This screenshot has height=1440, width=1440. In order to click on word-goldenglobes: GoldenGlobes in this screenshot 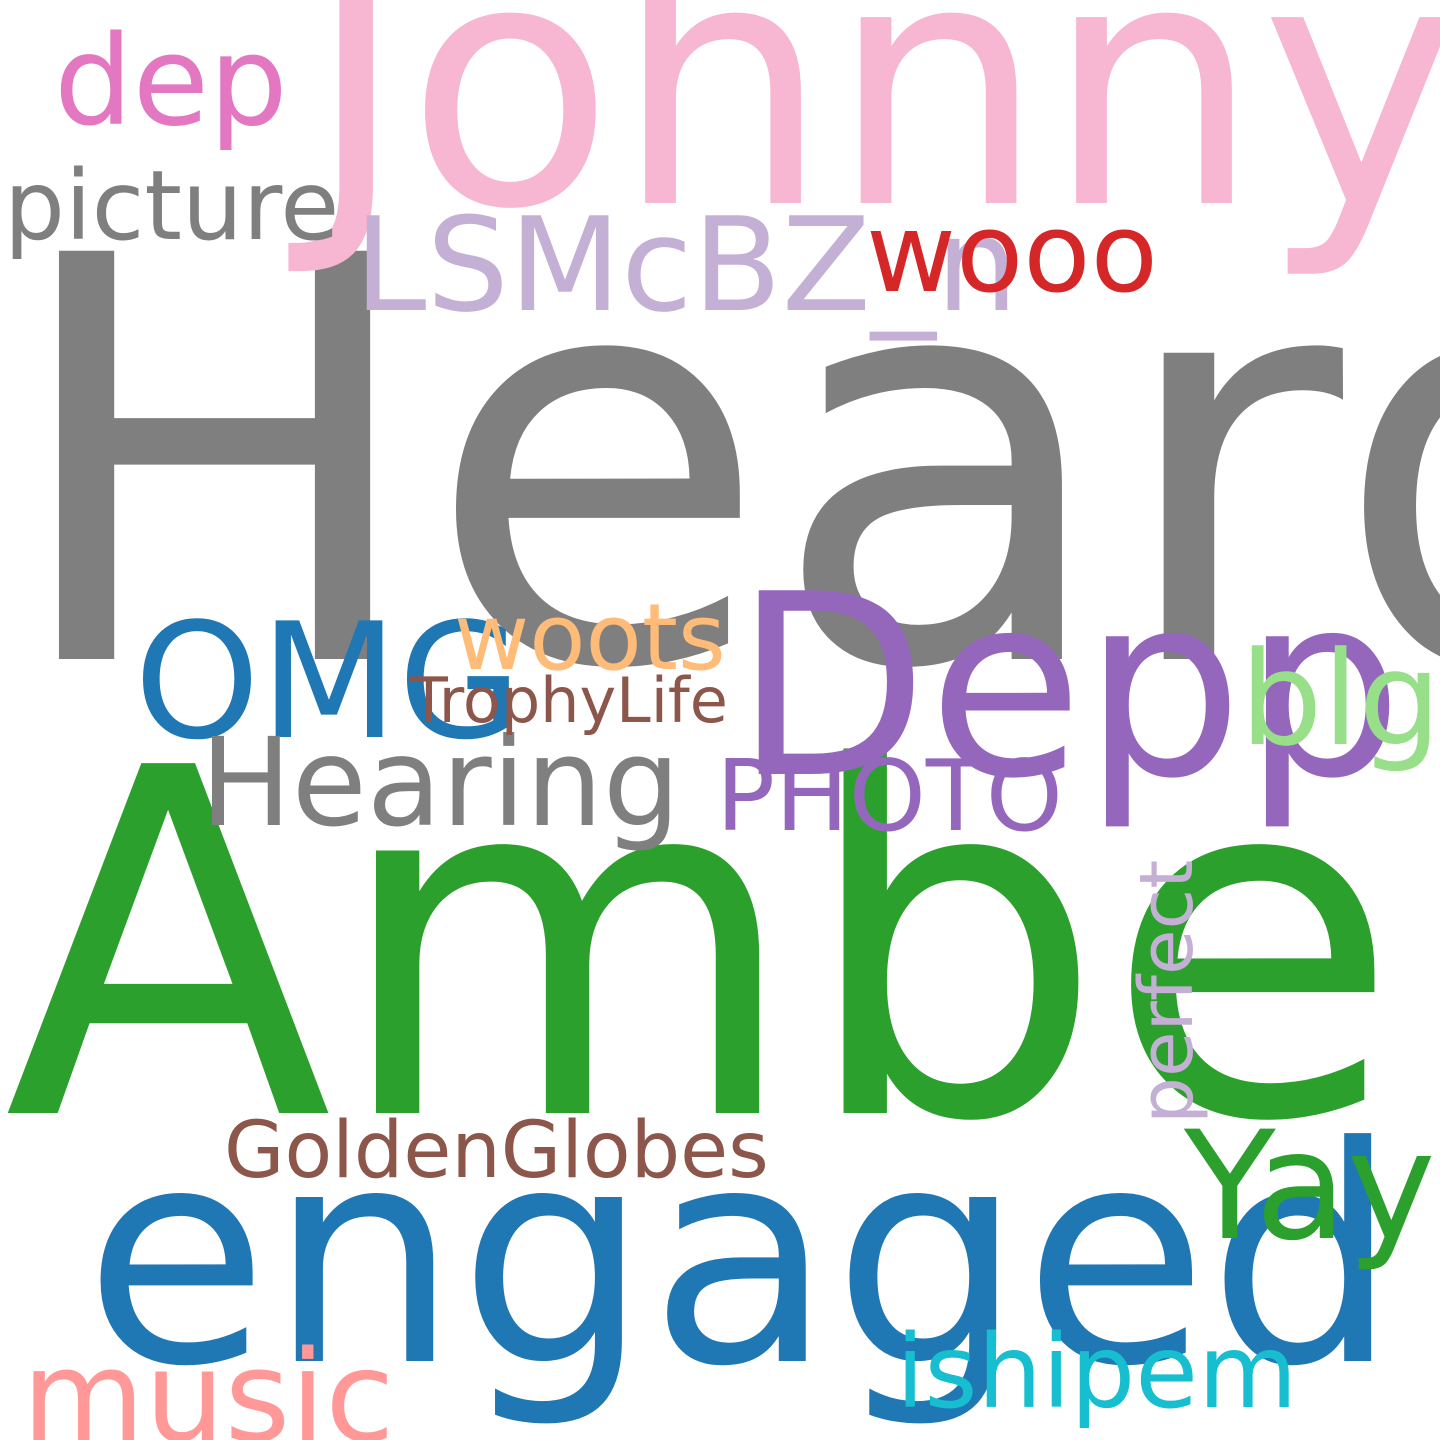, I will do `click(496, 1151)`.